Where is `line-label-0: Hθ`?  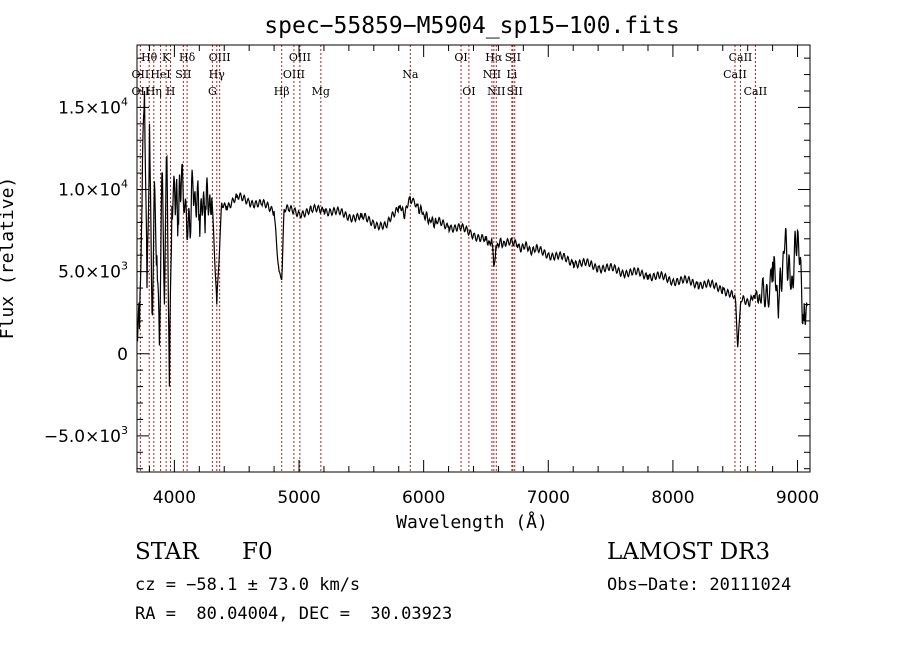 line-label-0: Hθ is located at coordinates (149, 57).